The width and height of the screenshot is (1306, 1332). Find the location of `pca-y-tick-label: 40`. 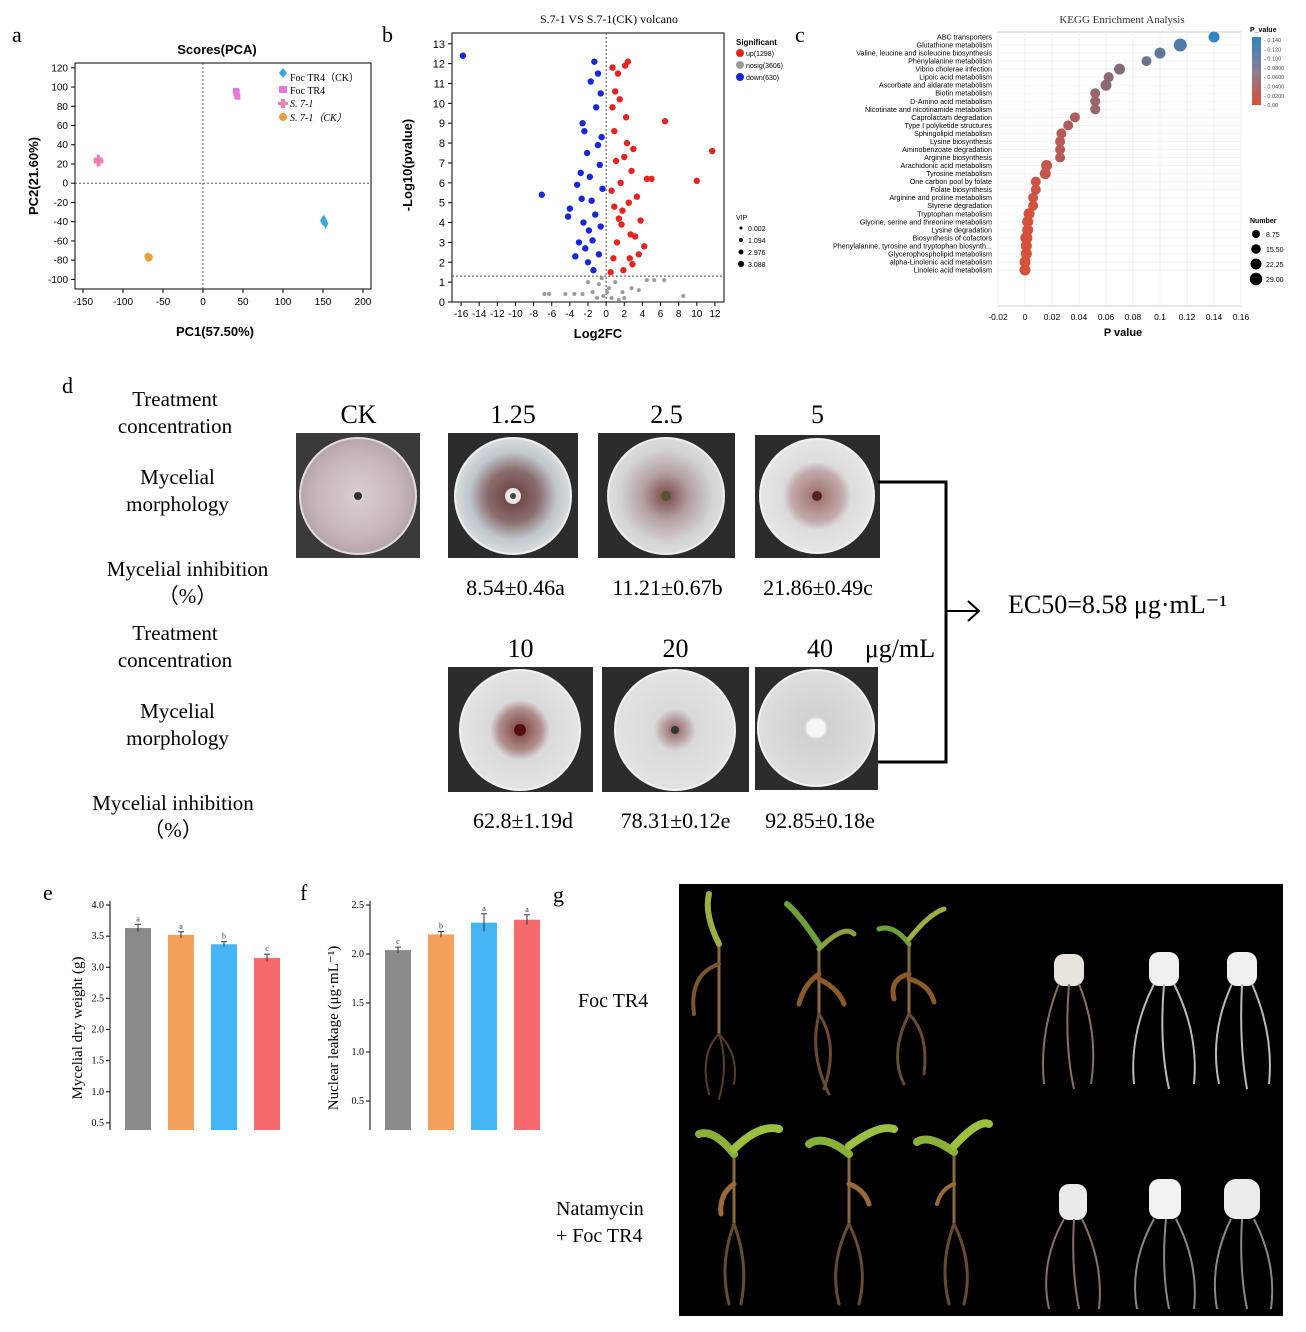

pca-y-tick-label: 40 is located at coordinates (63, 145).